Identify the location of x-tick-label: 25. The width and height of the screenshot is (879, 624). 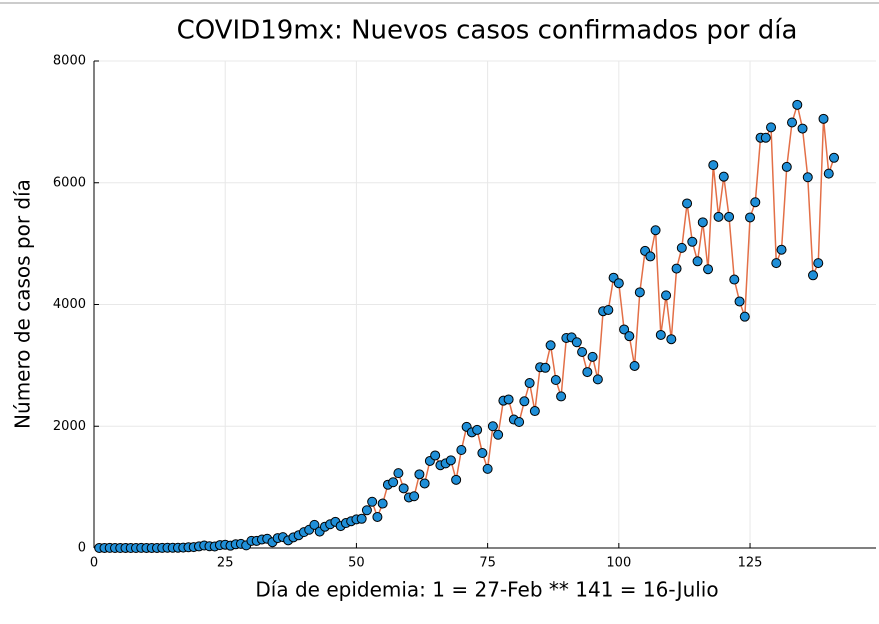
(225, 563).